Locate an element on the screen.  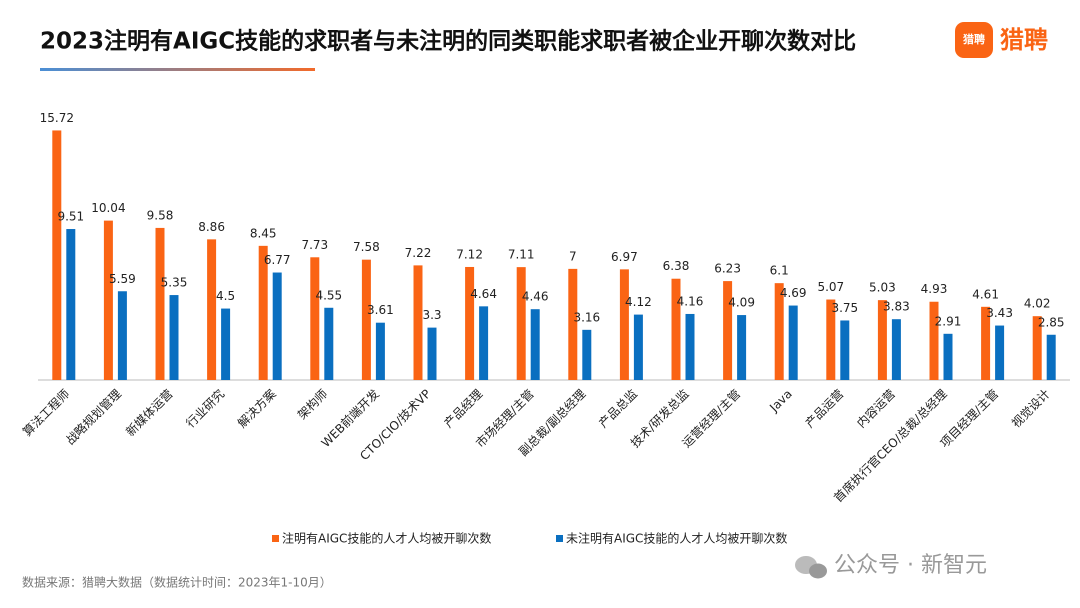
value-label: 6.23 is located at coordinates (727, 269).